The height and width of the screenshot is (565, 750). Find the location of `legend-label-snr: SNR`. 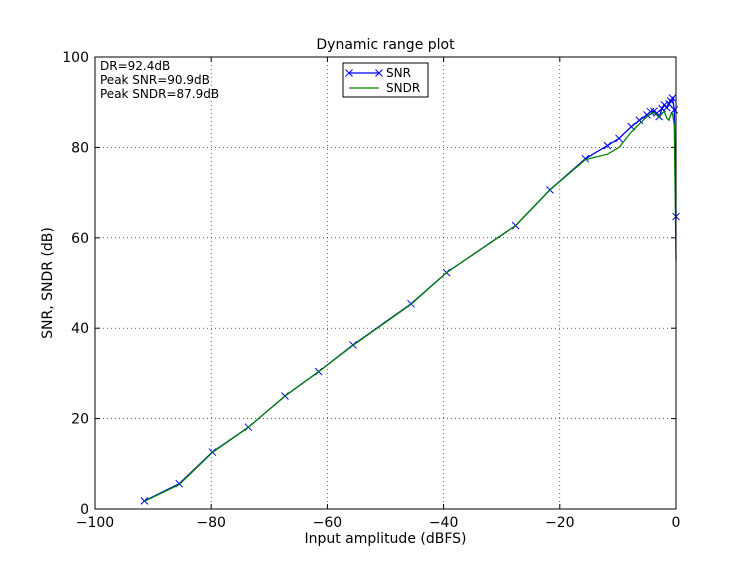

legend-label-snr: SNR is located at coordinates (398, 73).